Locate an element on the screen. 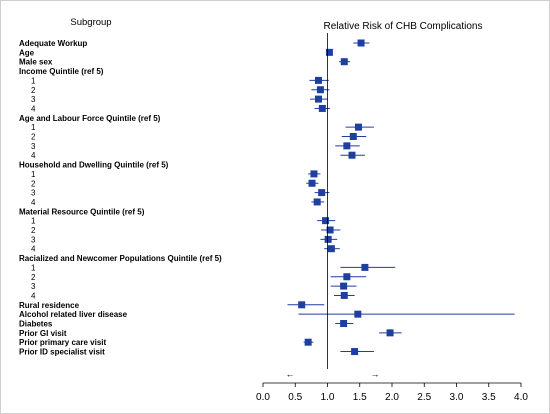 The height and width of the screenshot is (414, 550). forest-row: Age is located at coordinates (176, 52).